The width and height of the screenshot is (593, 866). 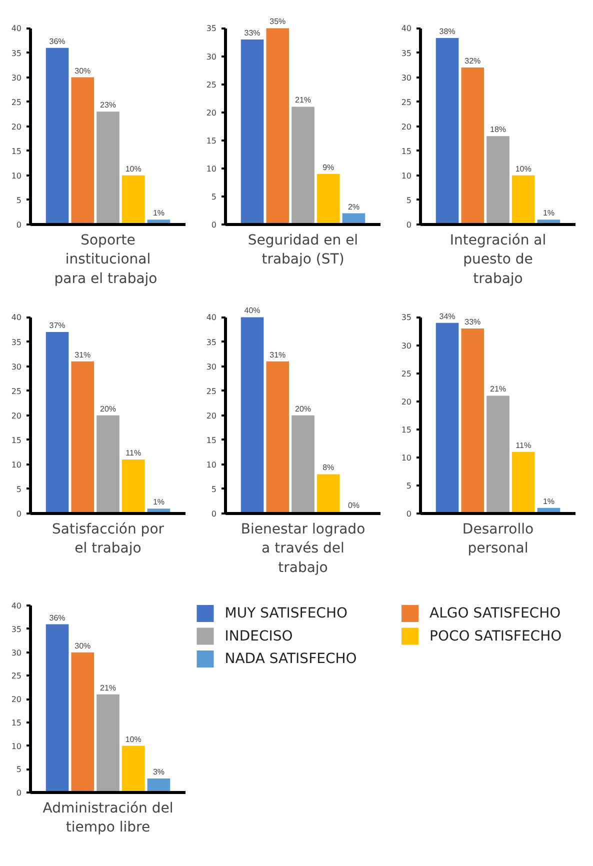 I want to click on x-axis-title: Bienestar logrado a través del trabajo, so click(x=303, y=549).